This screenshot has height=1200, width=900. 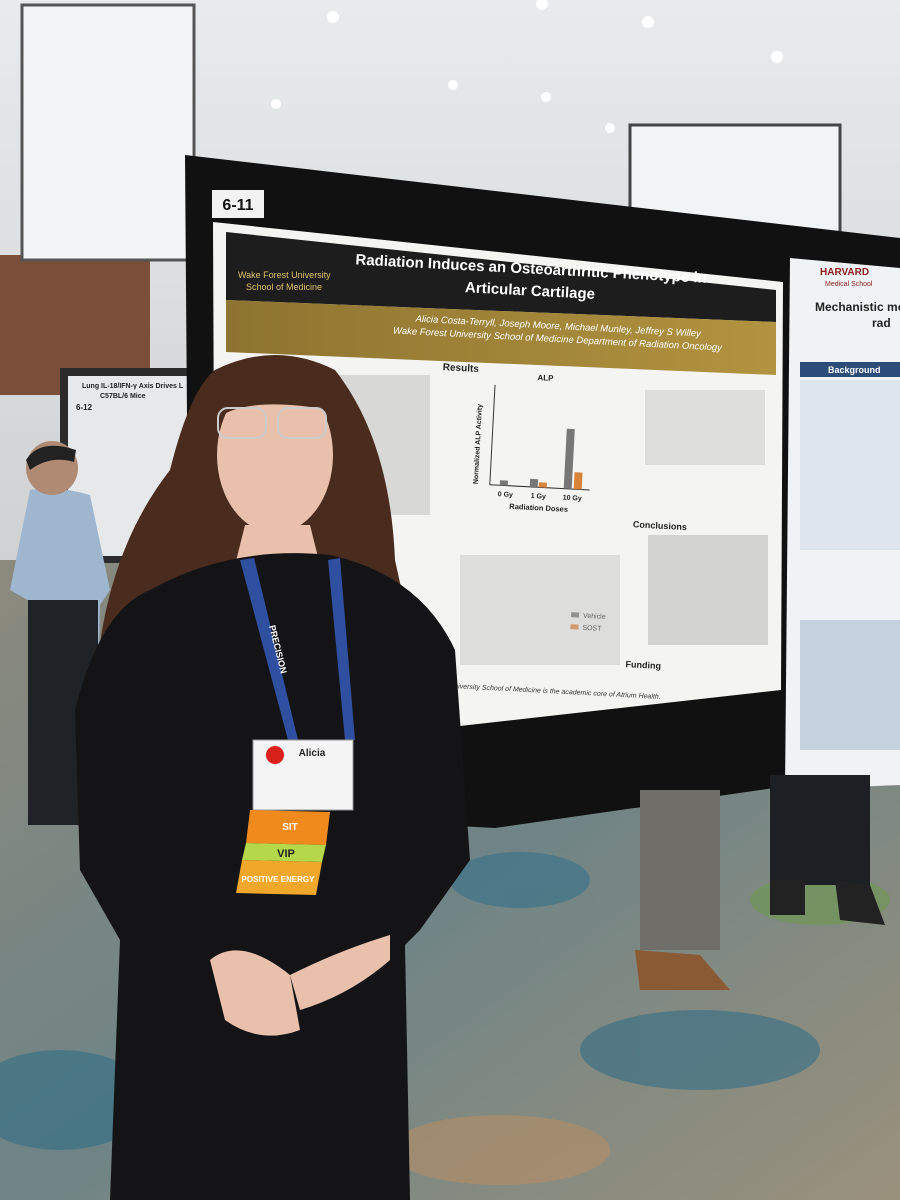 I want to click on right-title: rad, so click(x=881, y=323).